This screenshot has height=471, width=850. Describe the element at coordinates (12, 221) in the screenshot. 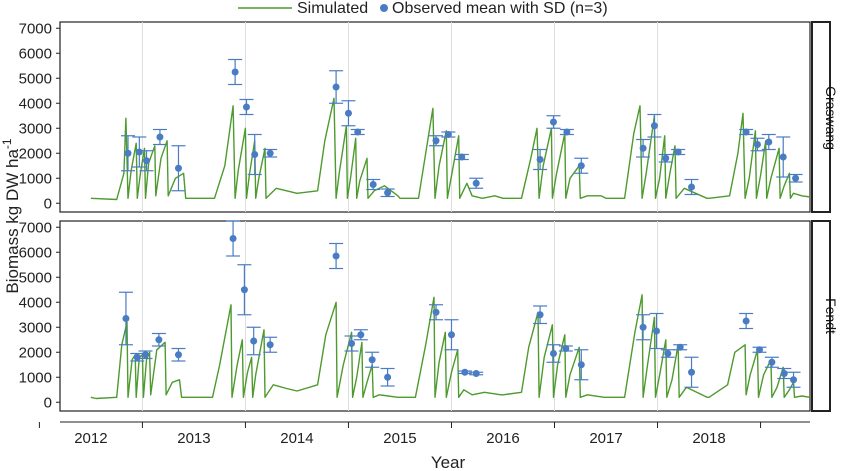

I see `y-axis-title-main: Biomass kg DW ha` at that location.